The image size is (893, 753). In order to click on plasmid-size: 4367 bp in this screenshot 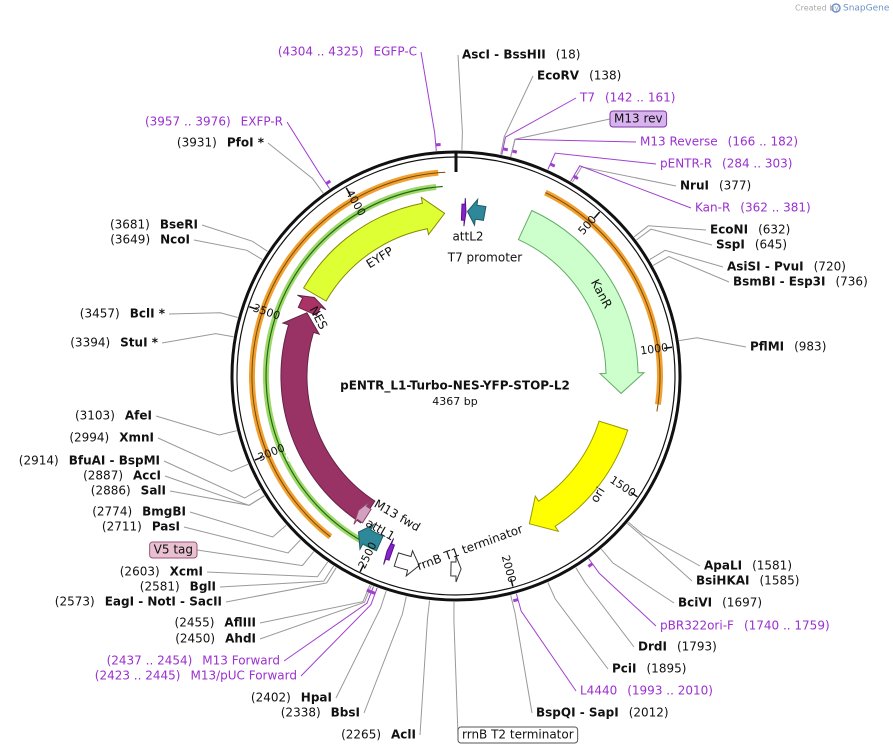, I will do `click(454, 401)`.